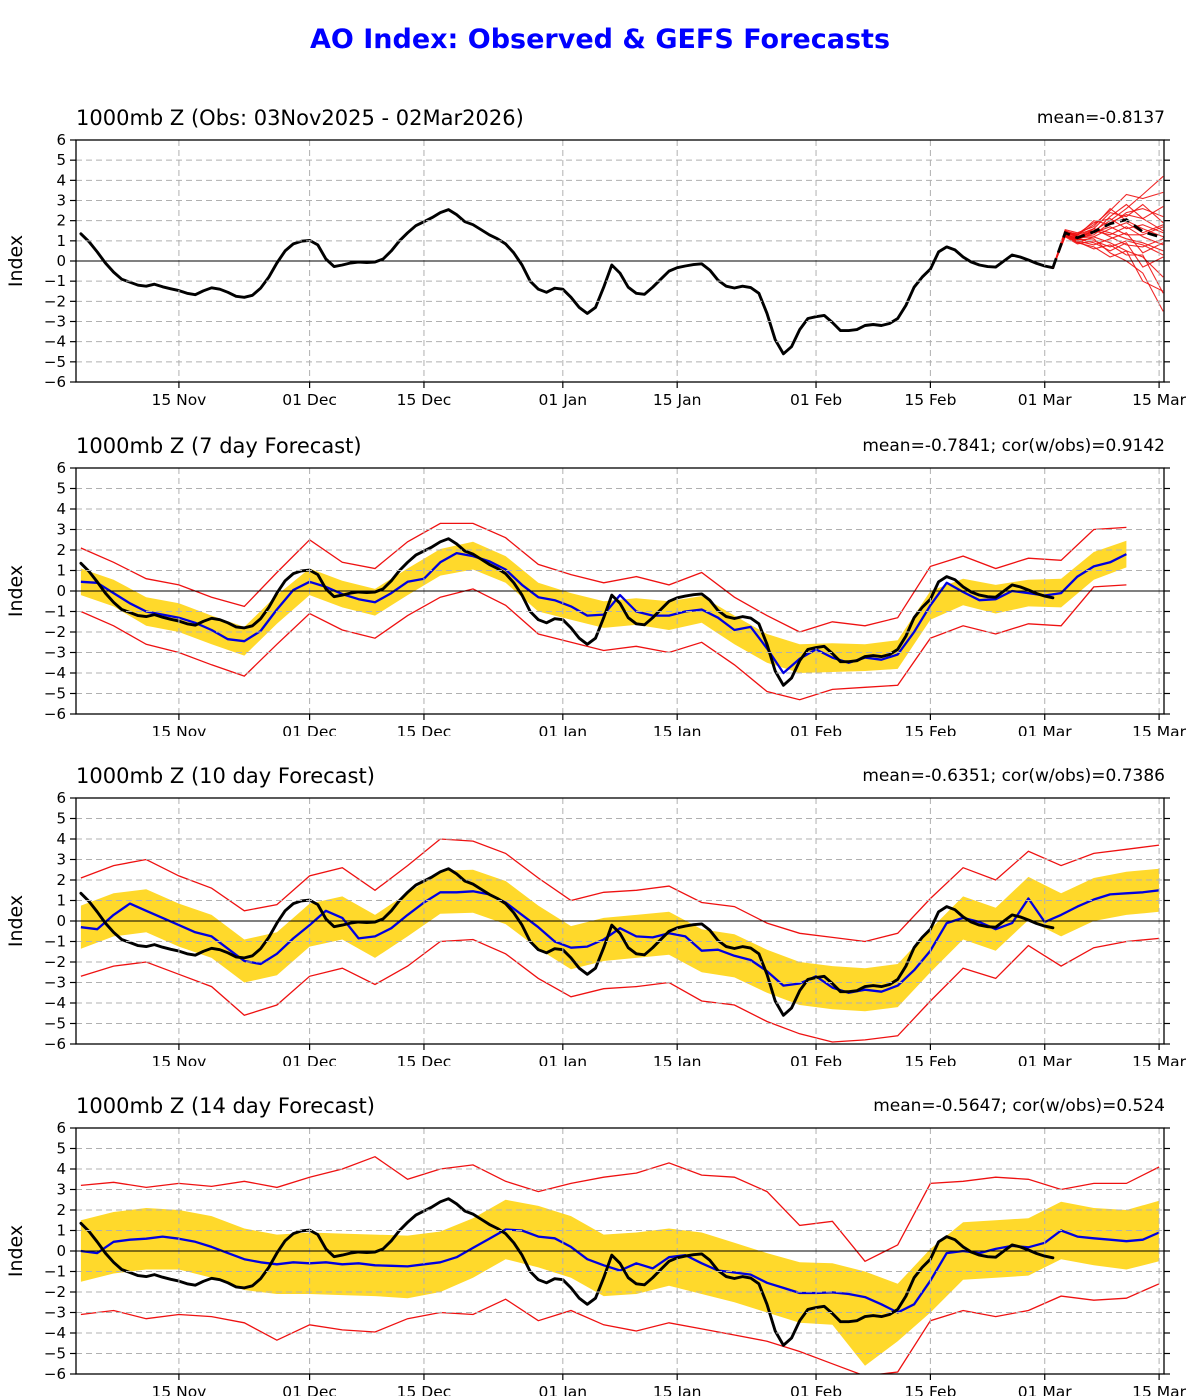  Describe the element at coordinates (1013, 446) in the screenshot. I see `panel-stats: mean=-0.7841; cor(w/obs)=0.9142` at that location.